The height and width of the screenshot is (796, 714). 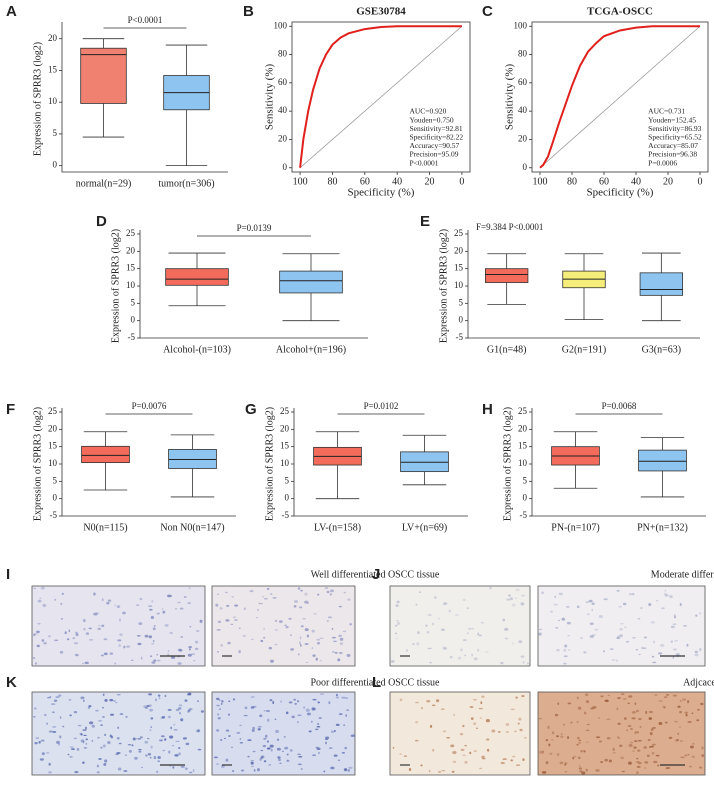 I want to click on y-tick-label: 0, so click(x=525, y=167).